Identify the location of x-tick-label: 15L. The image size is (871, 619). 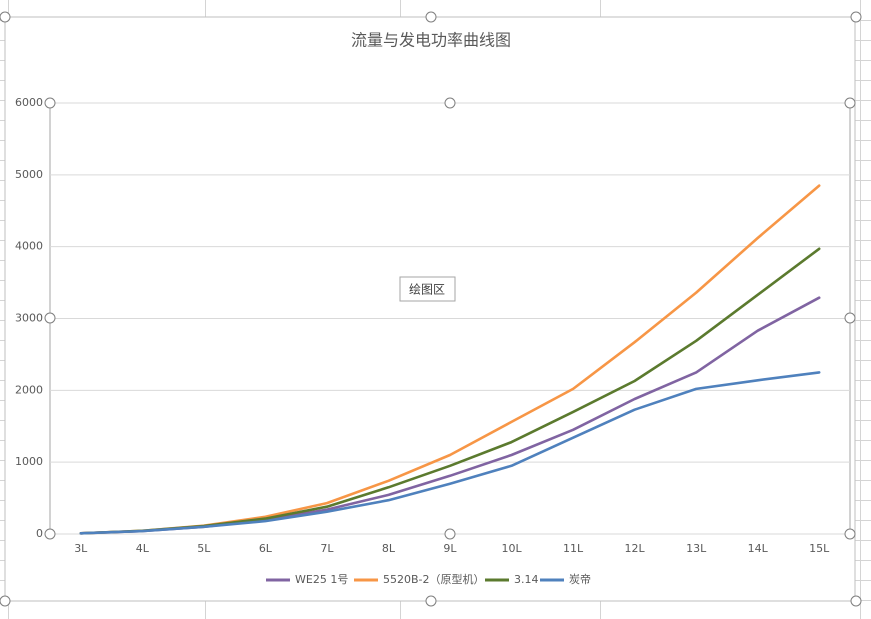
(819, 548).